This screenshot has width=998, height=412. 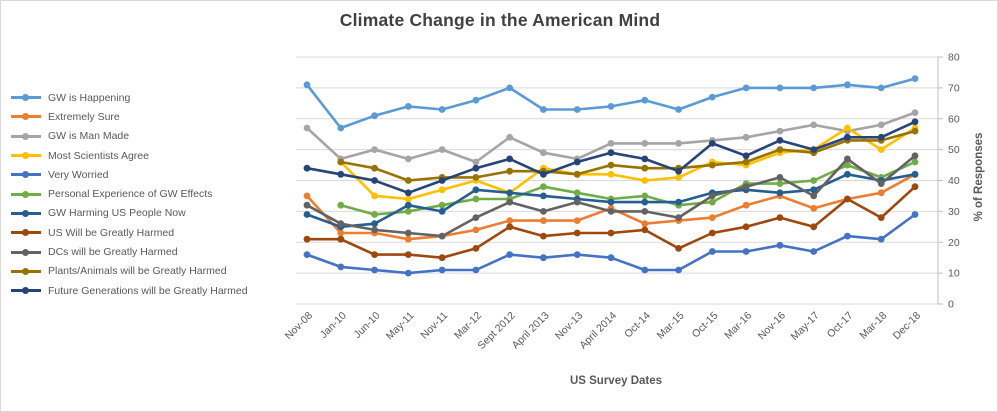 I want to click on x-tick-label: Mar-12, so click(x=468, y=326).